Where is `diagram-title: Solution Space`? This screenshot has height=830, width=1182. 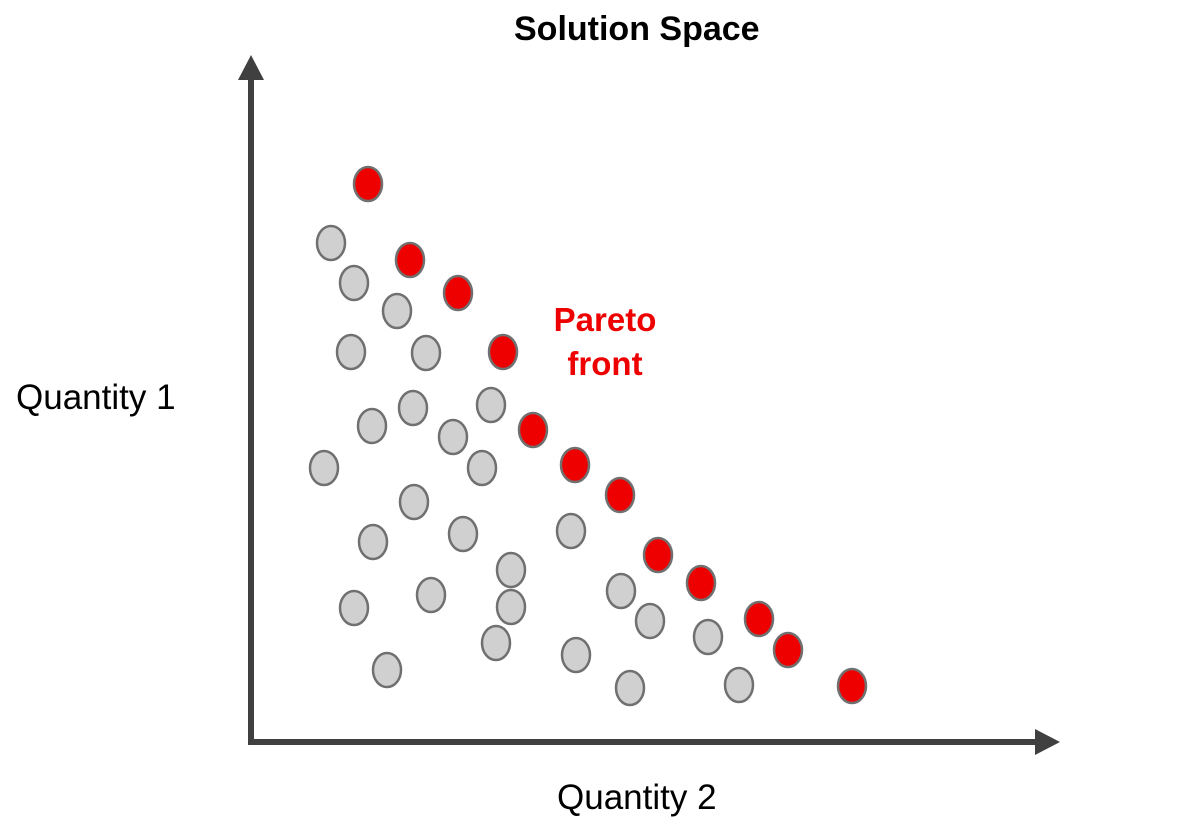
diagram-title: Solution Space is located at coordinates (637, 29).